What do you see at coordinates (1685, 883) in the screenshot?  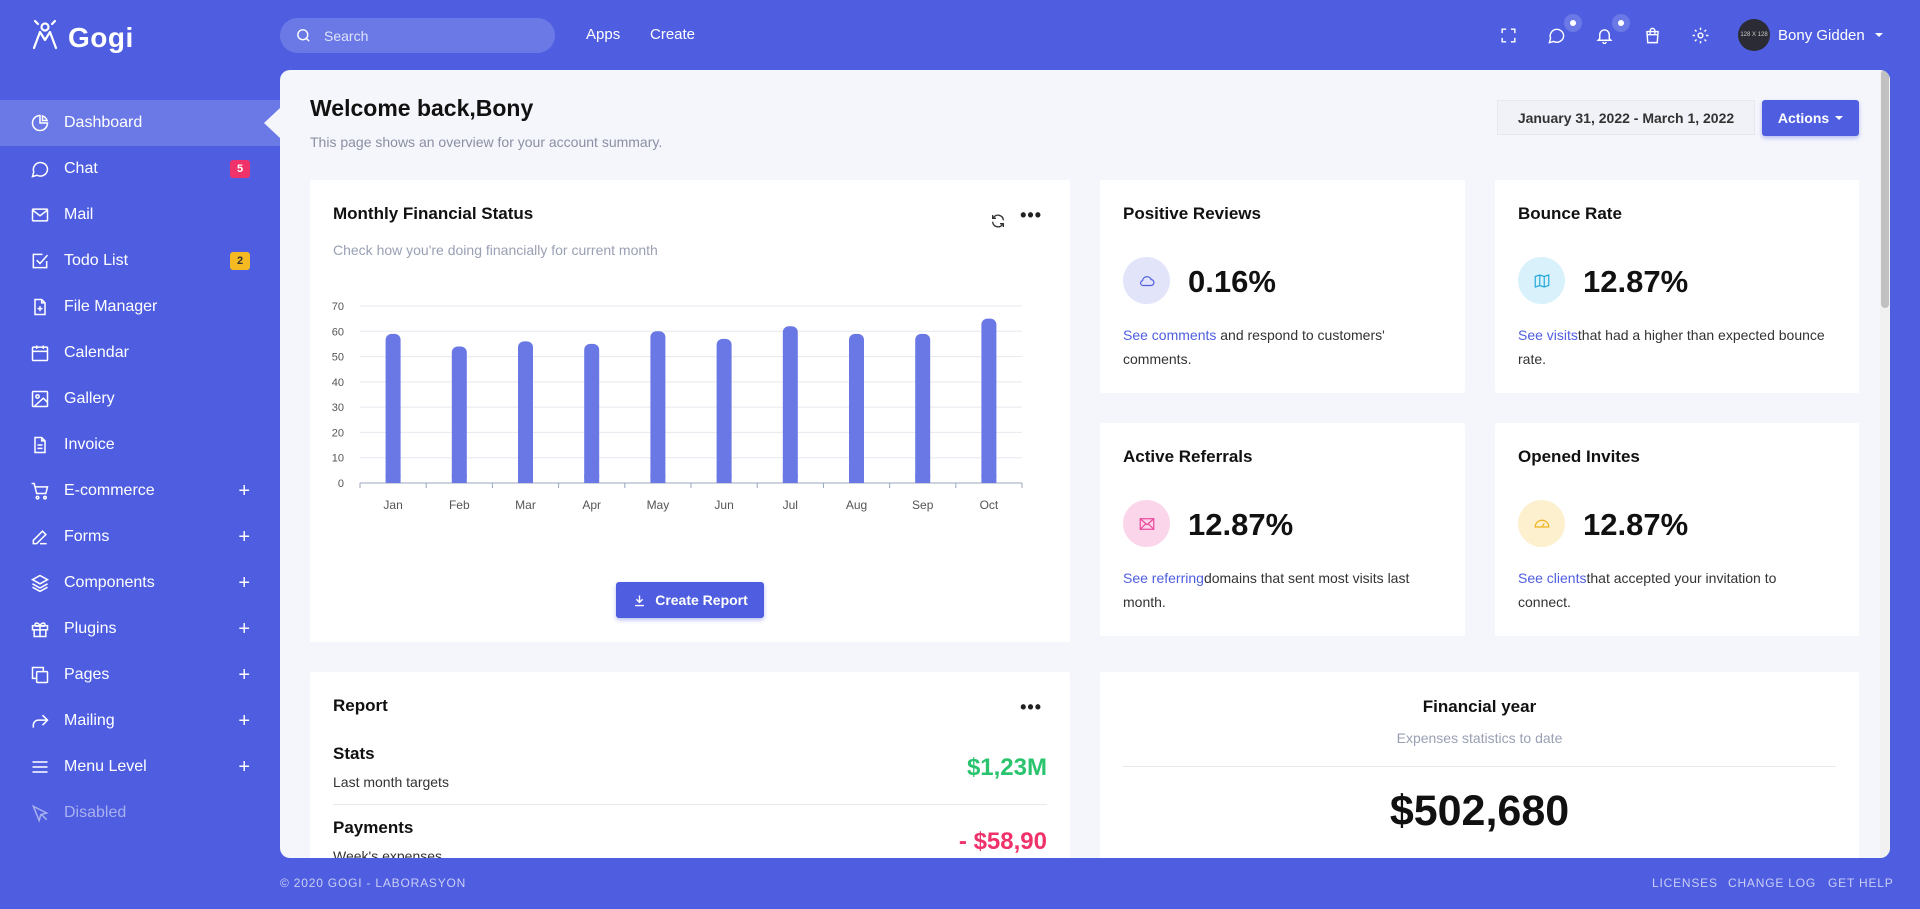 I see `licenses-link: LICENSES` at bounding box center [1685, 883].